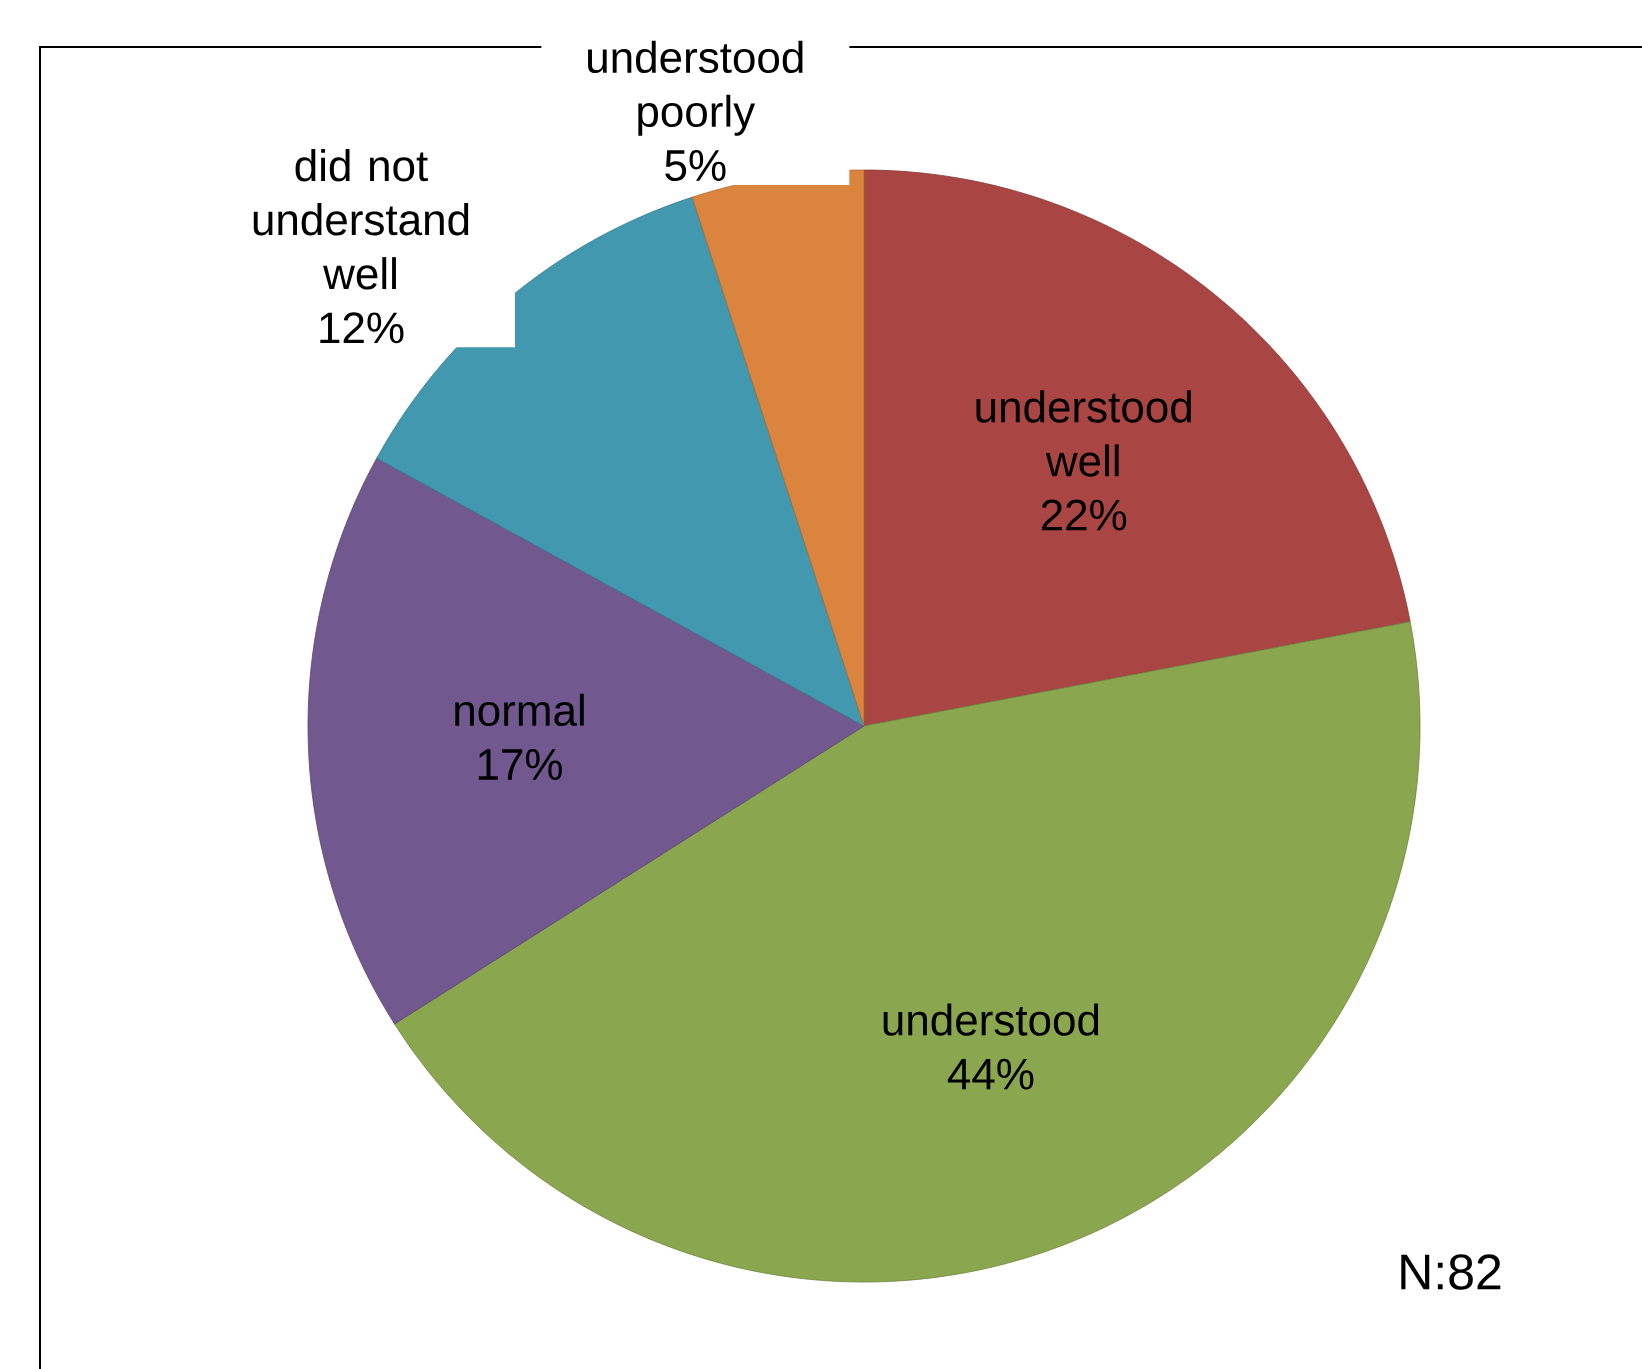  Describe the element at coordinates (991, 1019) in the screenshot. I see `slice-label: understood` at that location.